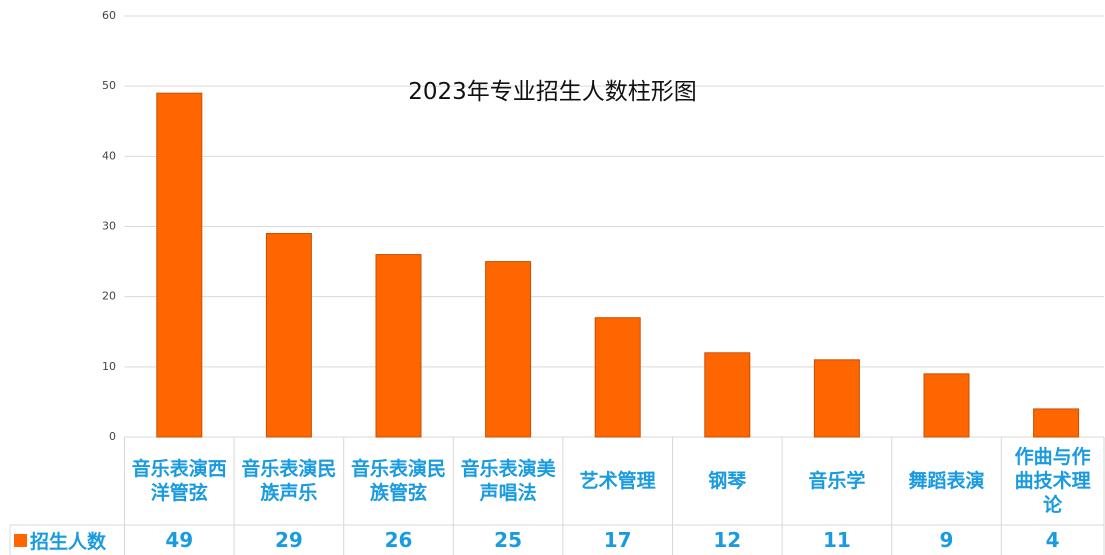  I want to click on x-tick-label: 音乐表演民族管弦, so click(398, 481).